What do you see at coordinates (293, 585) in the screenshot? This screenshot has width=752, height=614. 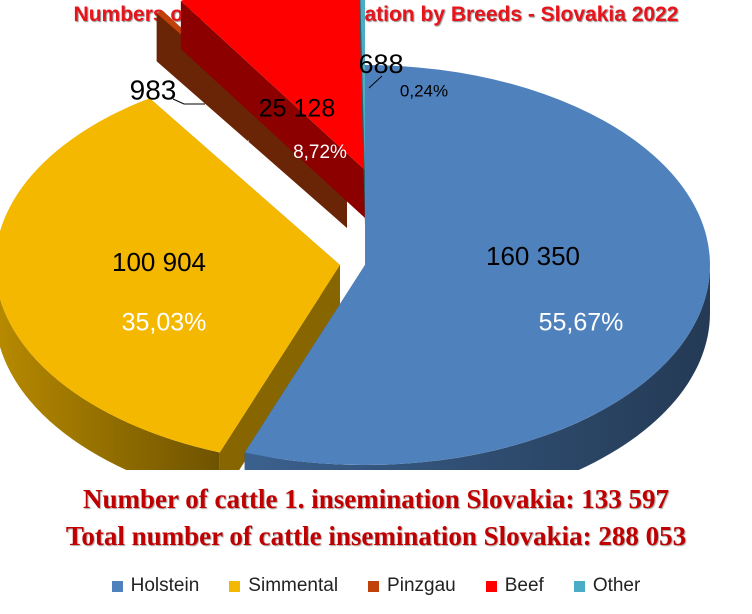 I see `legend-label-simmental: Simmental` at bounding box center [293, 585].